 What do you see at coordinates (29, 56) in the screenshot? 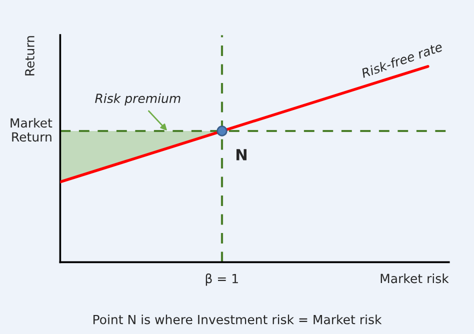
I see `y-axis-title: Return` at bounding box center [29, 56].